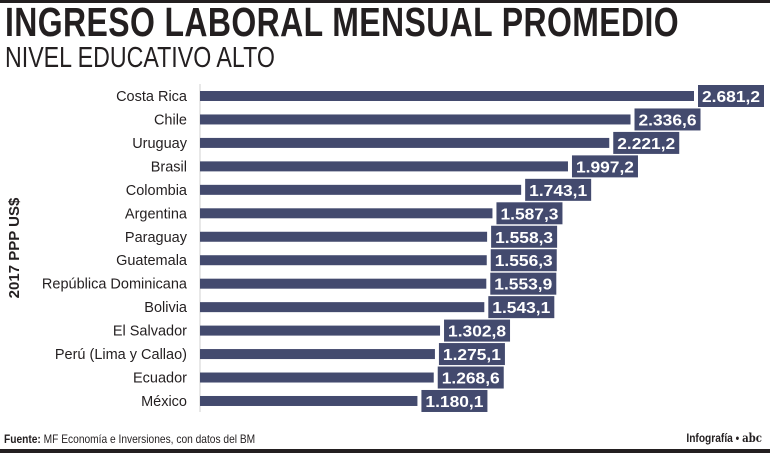  I want to click on category-label: Uruguay, so click(160, 144).